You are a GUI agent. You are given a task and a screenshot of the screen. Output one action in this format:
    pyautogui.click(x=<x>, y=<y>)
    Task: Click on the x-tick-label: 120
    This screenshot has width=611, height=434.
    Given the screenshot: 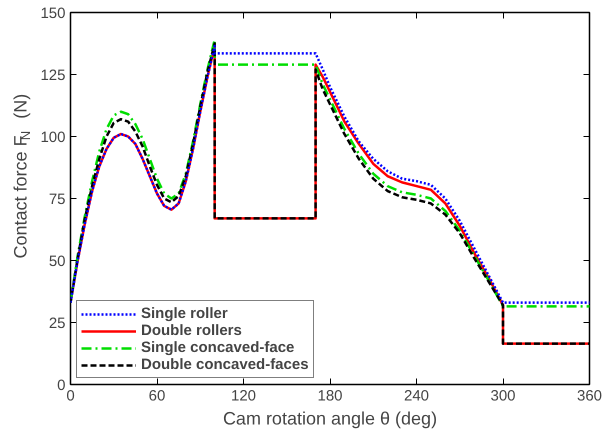 What is the action you would take?
    pyautogui.click(x=243, y=396)
    